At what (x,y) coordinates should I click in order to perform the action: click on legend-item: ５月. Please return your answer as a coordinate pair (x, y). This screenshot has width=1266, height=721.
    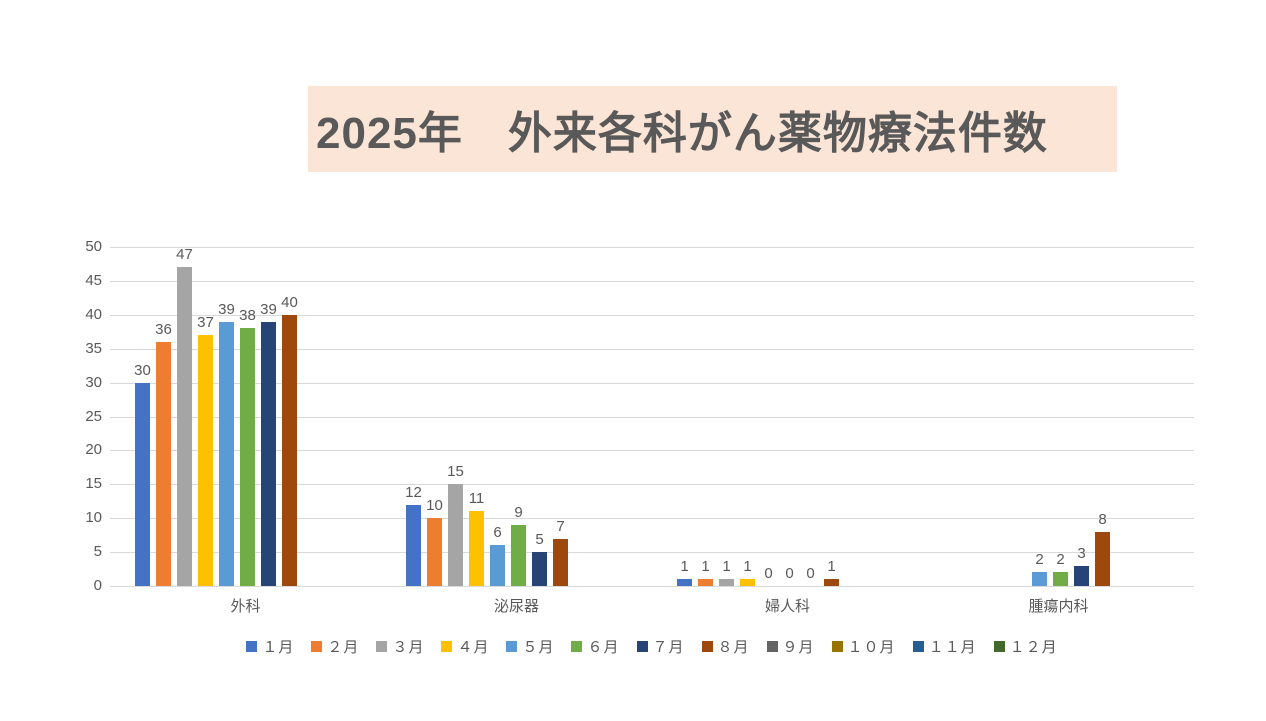
    Looking at the image, I should click on (530, 646).